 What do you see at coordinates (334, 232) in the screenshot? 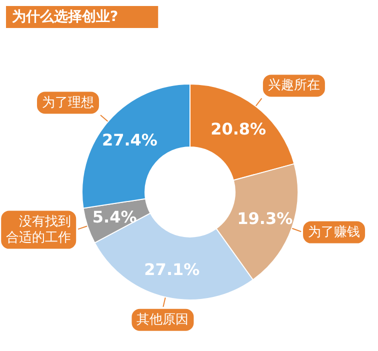
I see `slice-label: 为了赚钱` at bounding box center [334, 232].